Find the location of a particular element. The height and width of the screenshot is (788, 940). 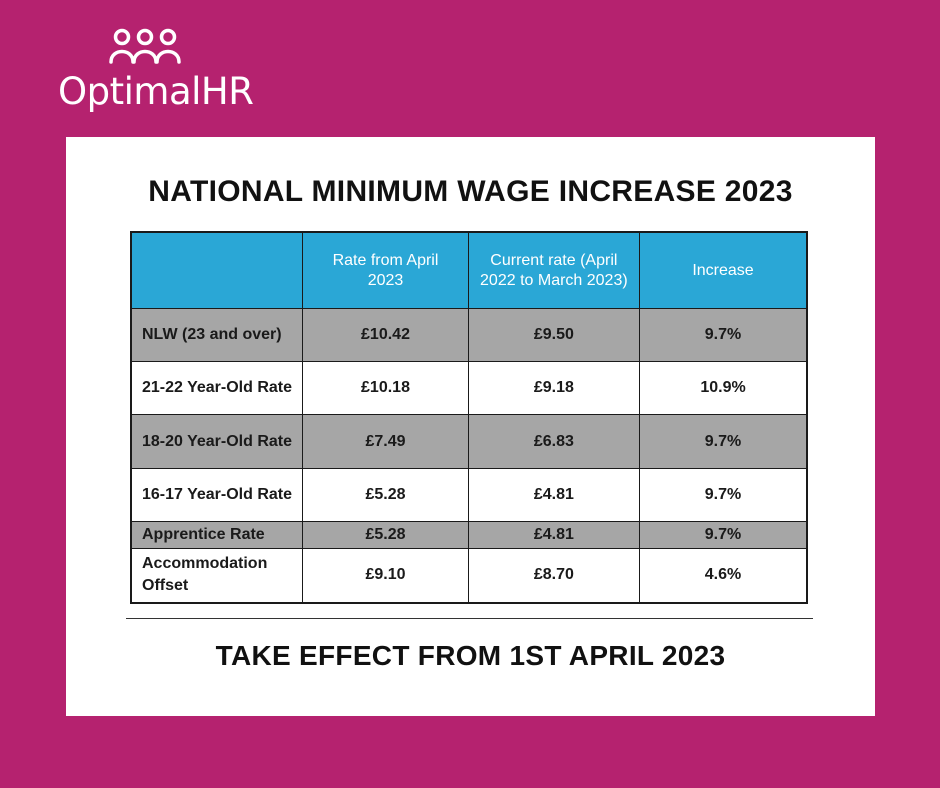

row-label: Apprentice Rate is located at coordinates (217, 535).